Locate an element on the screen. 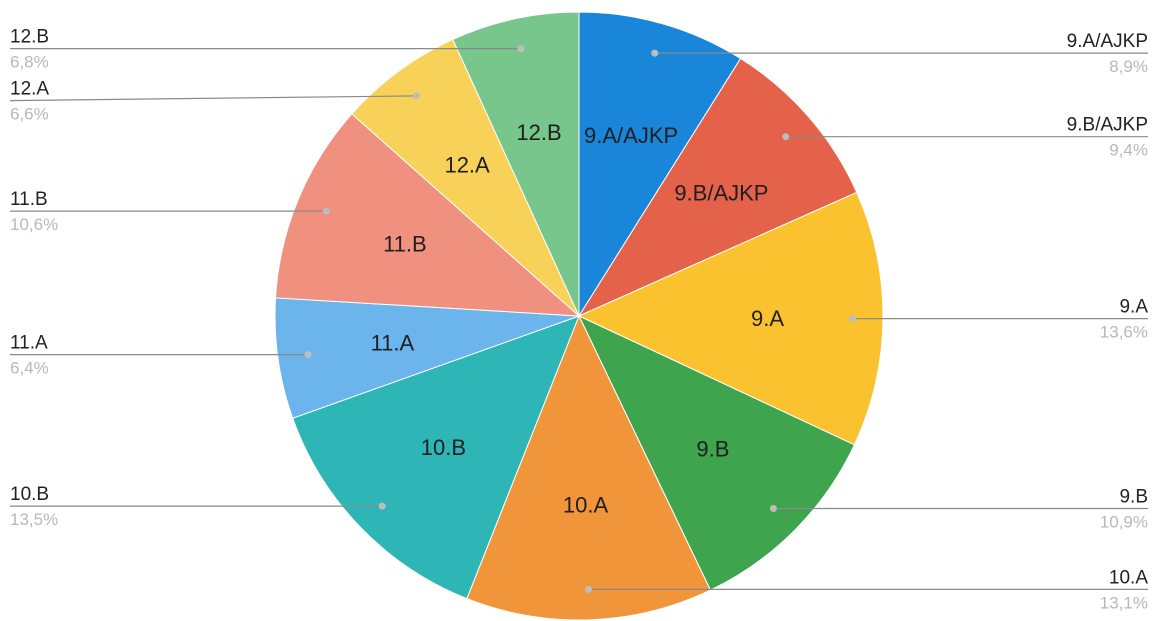 The width and height of the screenshot is (1156, 621). leader-dot-10-b is located at coordinates (382, 506).